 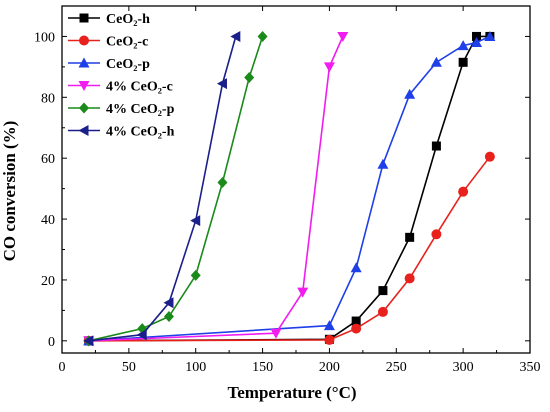 I want to click on legend-item-1: CeO₂-h, so click(x=109, y=19).